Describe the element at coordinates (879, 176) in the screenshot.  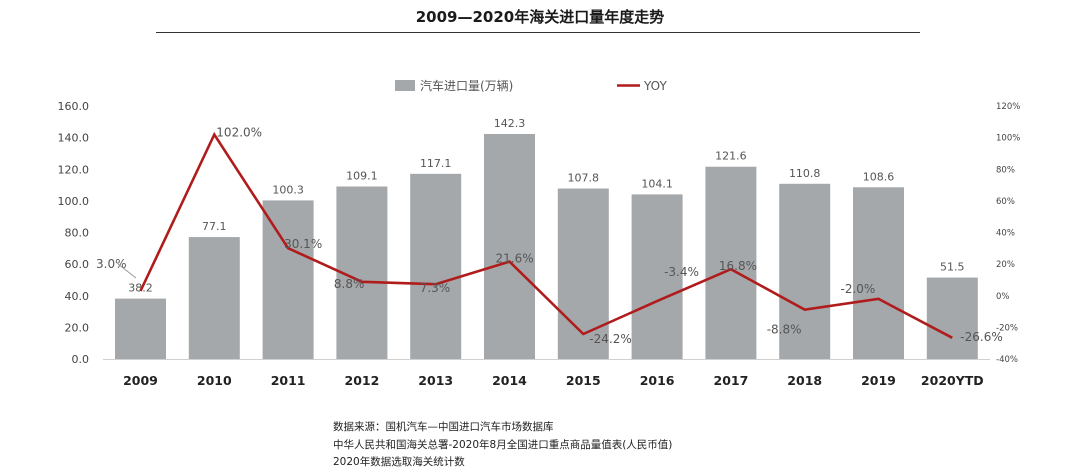
I see `bar-value-label: 108.6` at that location.